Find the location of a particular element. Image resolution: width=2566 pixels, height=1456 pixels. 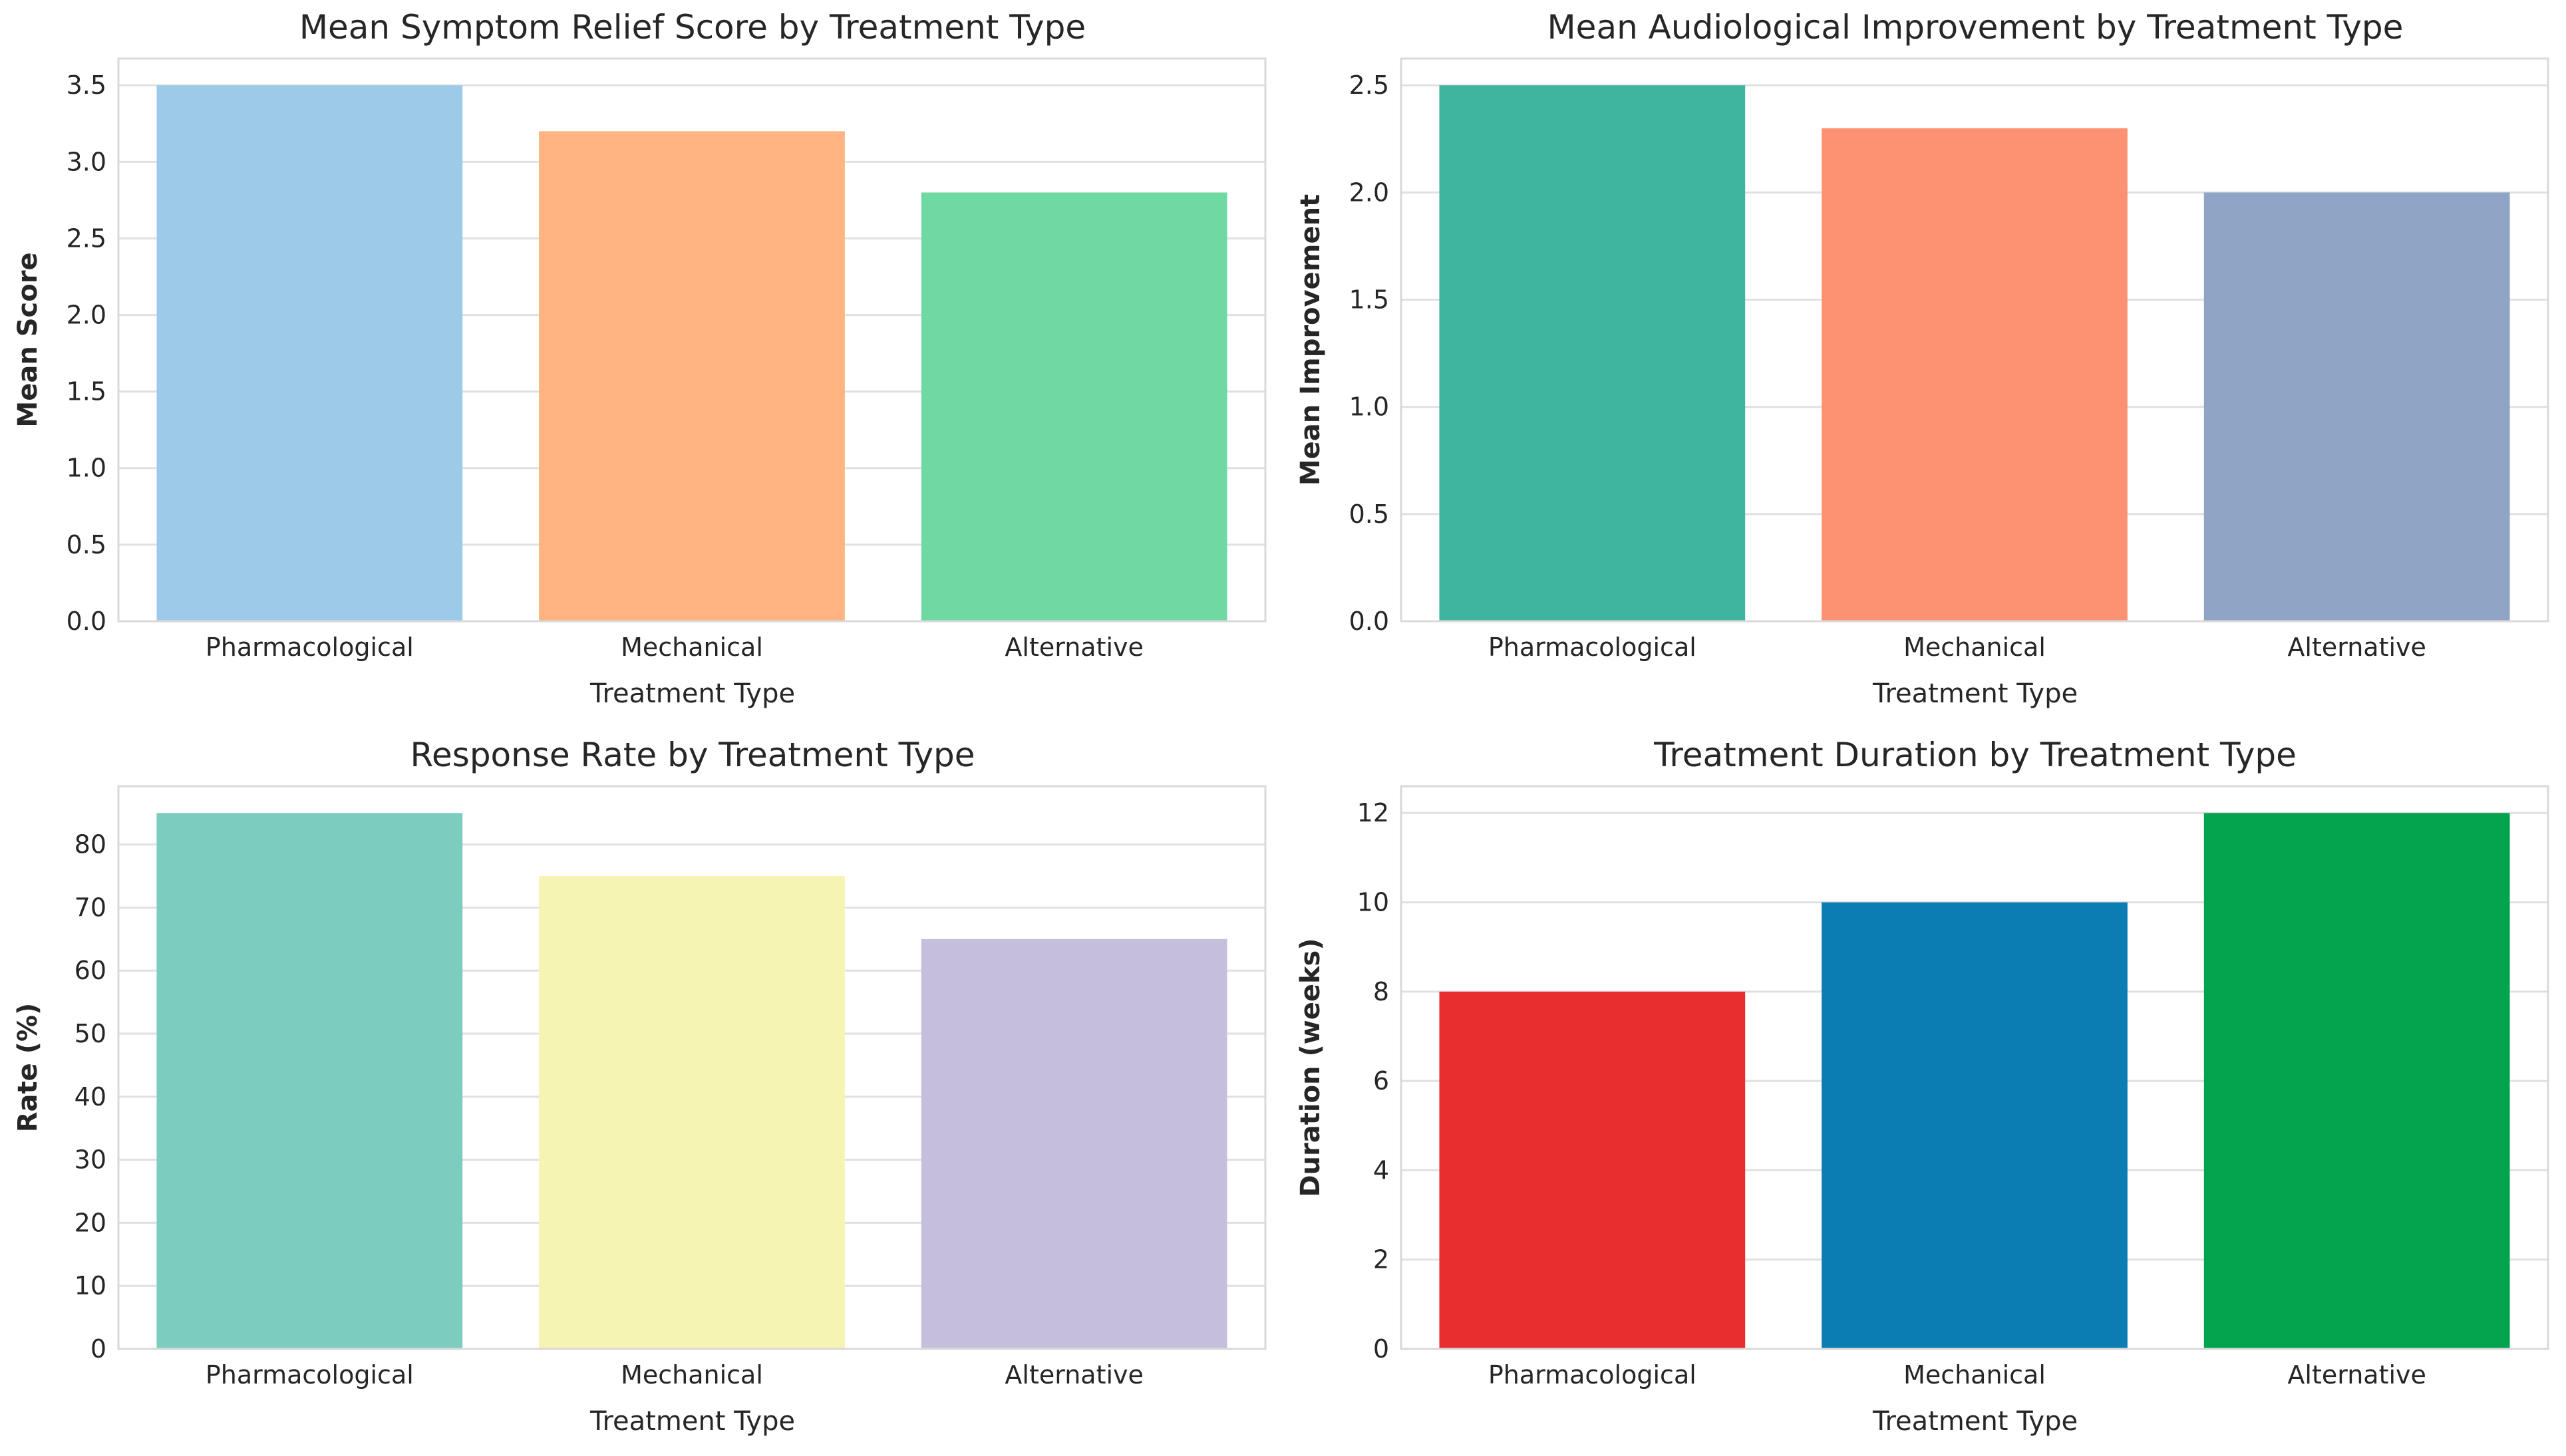

chart-title: Response Rate by Treatment Type is located at coordinates (693, 755).